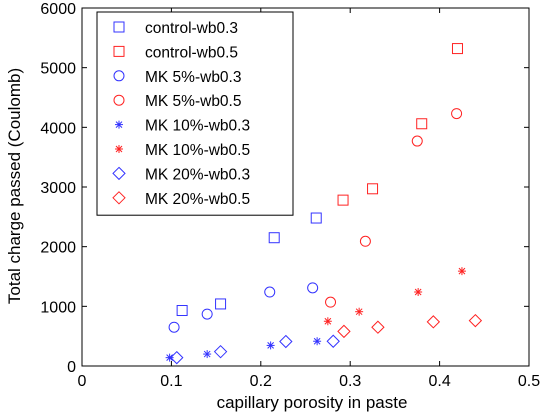 Image resolution: width=550 pixels, height=420 pixels. Describe the element at coordinates (14, 186) in the screenshot. I see `y-axis-label: Total charge passed (Coulomb)` at that location.